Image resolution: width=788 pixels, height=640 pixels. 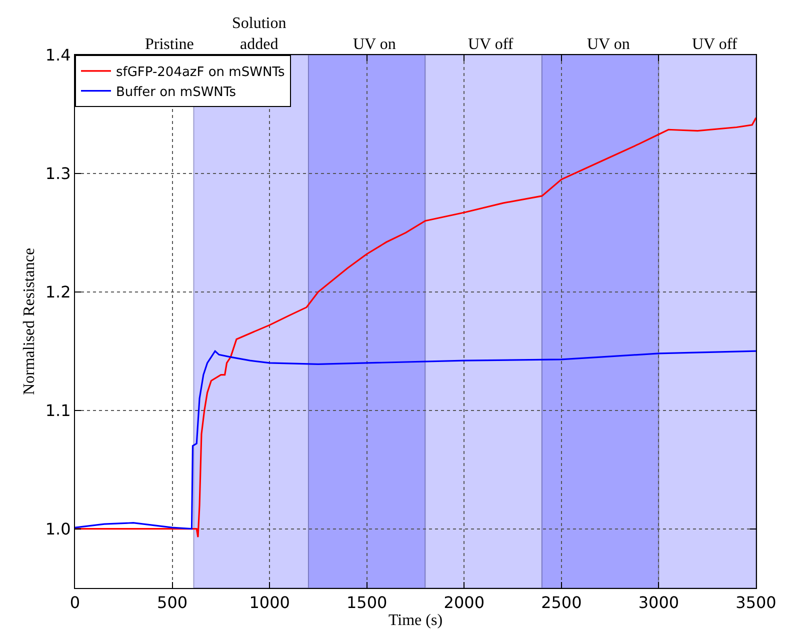 I want to click on y-tick-label: 1.4, so click(x=58, y=55).